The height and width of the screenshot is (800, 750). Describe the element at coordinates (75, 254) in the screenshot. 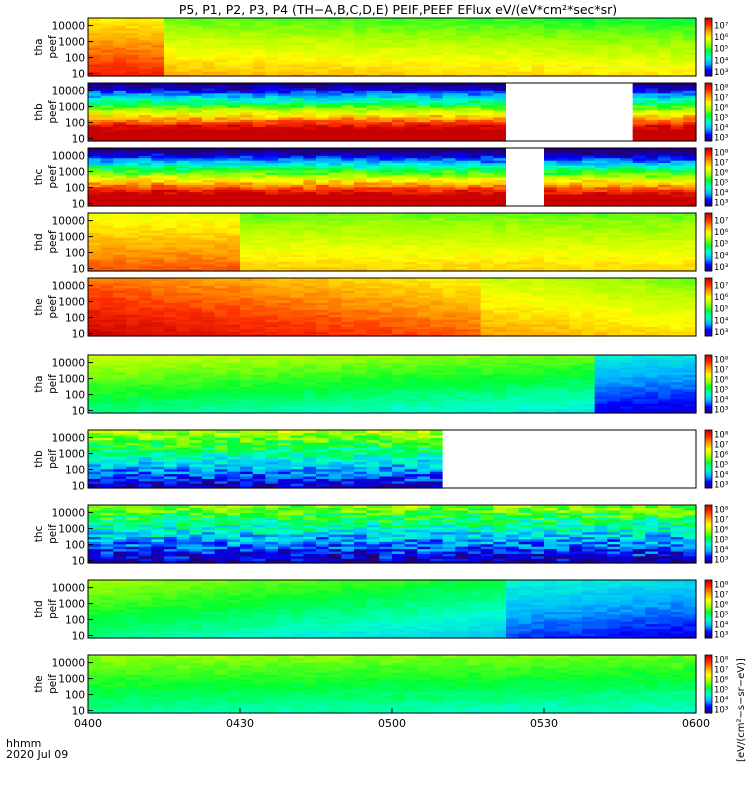

I see `energy-tick-label: 100` at that location.